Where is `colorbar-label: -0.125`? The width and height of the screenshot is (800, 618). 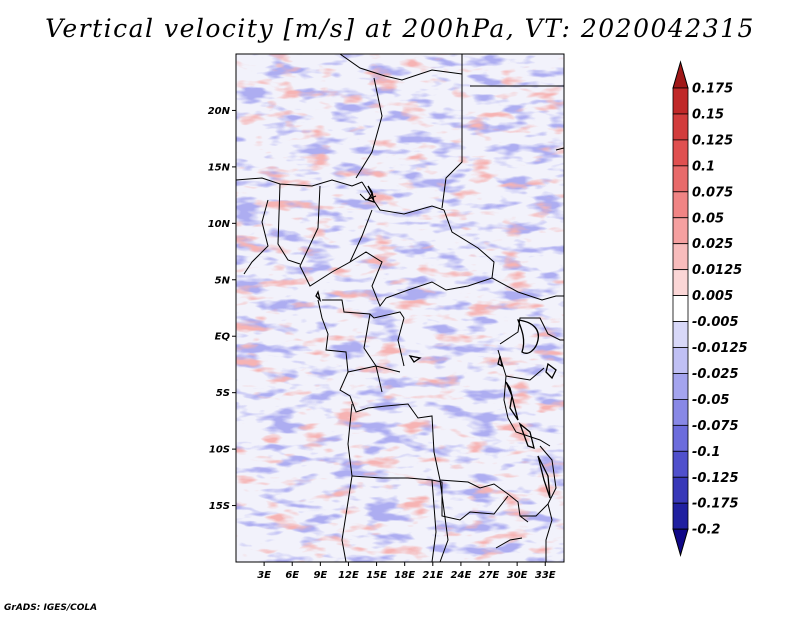
colorbar-label: -0.125 is located at coordinates (715, 478).